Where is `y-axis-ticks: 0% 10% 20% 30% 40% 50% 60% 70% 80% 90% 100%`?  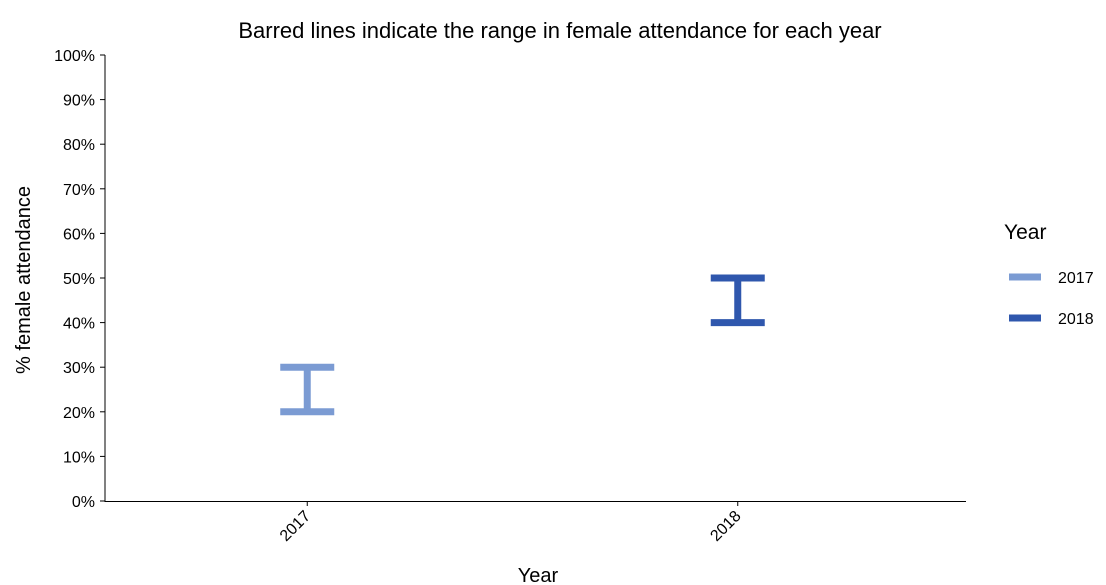 y-axis-ticks: 0% 10% 20% 30% 40% 50% 60% 70% 80% 90% 100% is located at coordinates (79, 279).